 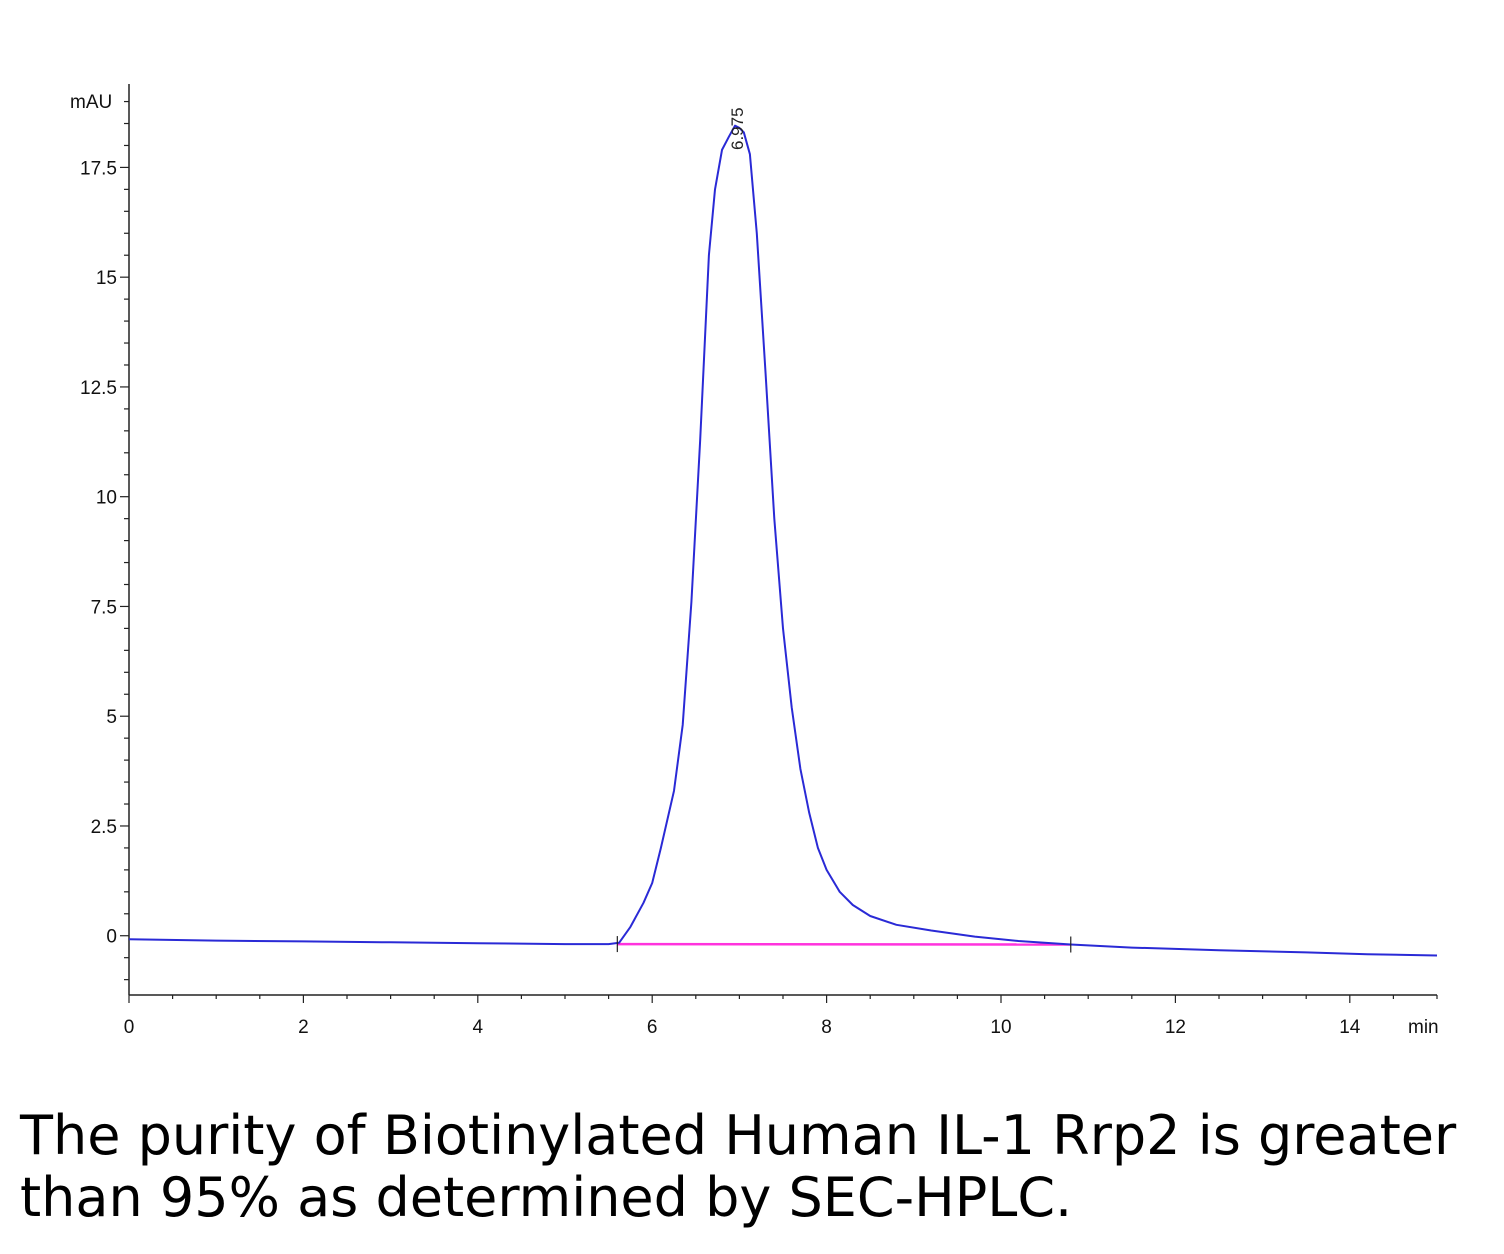 I want to click on y-tick-label: 2.5, so click(x=104, y=827).